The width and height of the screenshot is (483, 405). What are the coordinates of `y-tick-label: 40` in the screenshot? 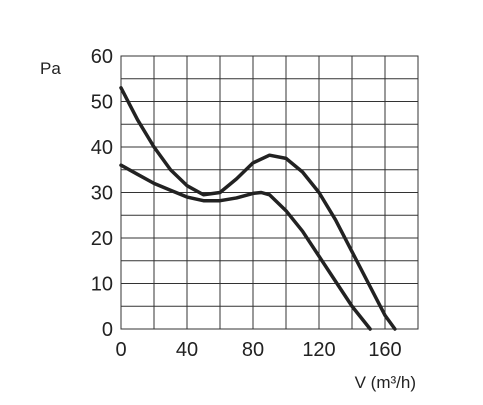 It's located at (102, 148).